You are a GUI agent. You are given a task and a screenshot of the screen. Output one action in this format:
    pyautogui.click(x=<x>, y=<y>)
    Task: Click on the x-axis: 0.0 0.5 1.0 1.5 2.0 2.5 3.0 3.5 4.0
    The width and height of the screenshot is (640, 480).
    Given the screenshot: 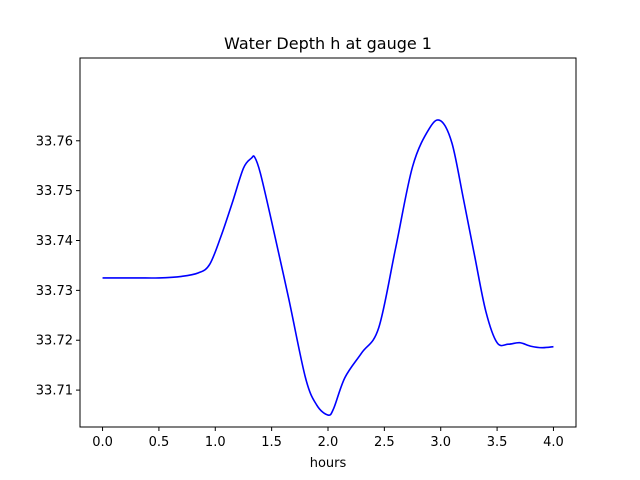 What is the action you would take?
    pyautogui.click(x=328, y=438)
    